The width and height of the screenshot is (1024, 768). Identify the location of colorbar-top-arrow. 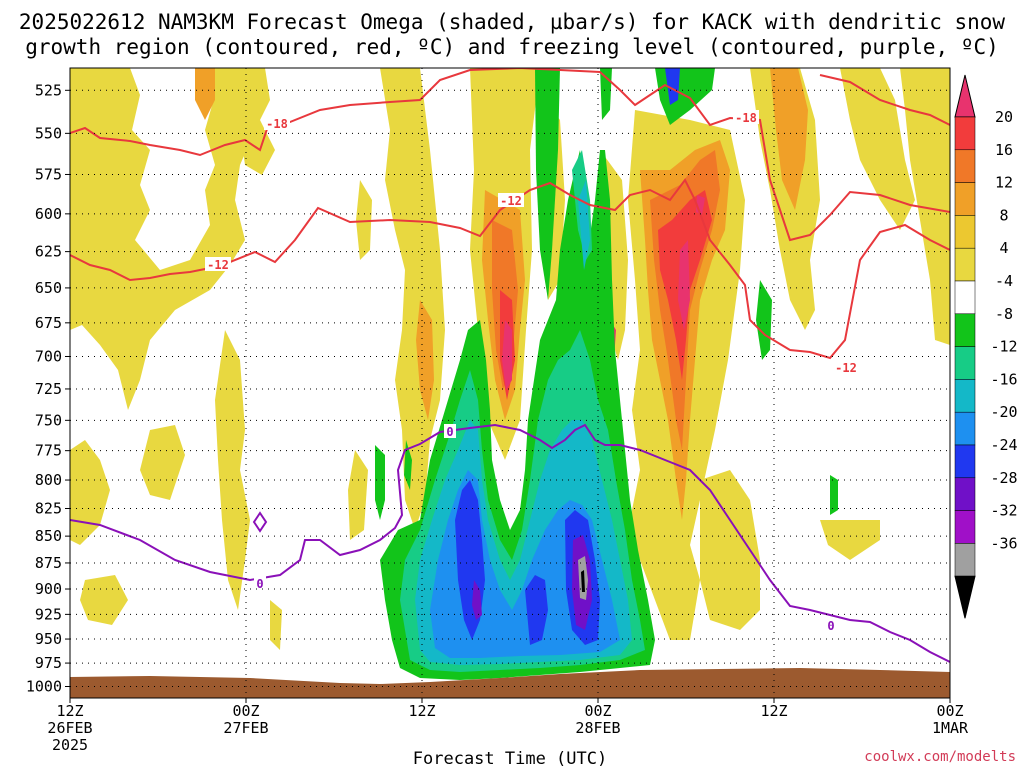
(965, 96).